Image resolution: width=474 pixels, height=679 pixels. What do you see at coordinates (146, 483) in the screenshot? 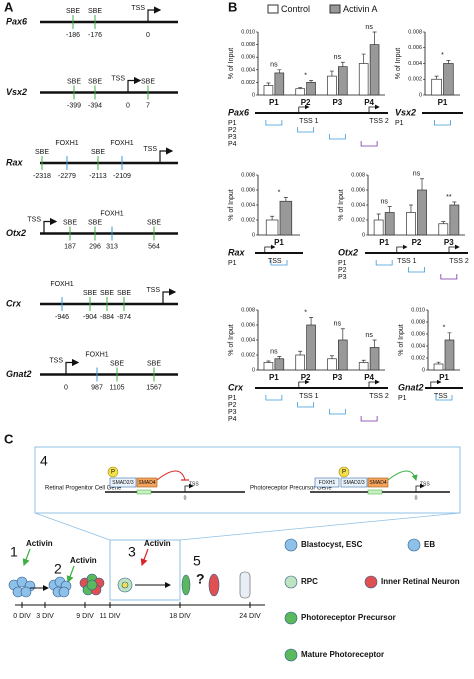
I see `smad4-label: SMAD4` at bounding box center [146, 483].